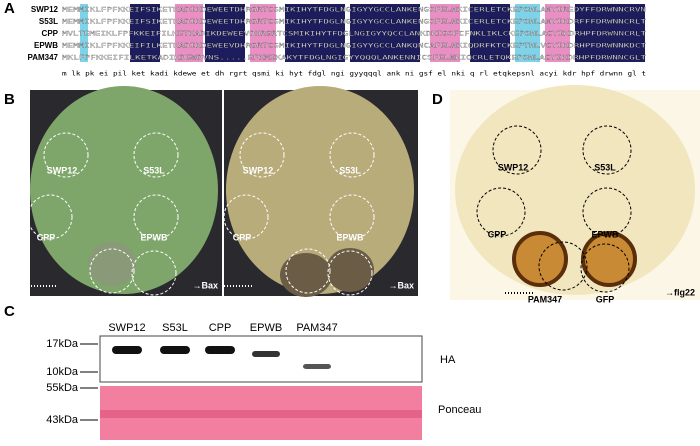 The width and height of the screenshot is (700, 446). Describe the element at coordinates (680, 292) in the screenshot. I see `treatment-label: →flg22` at that location.